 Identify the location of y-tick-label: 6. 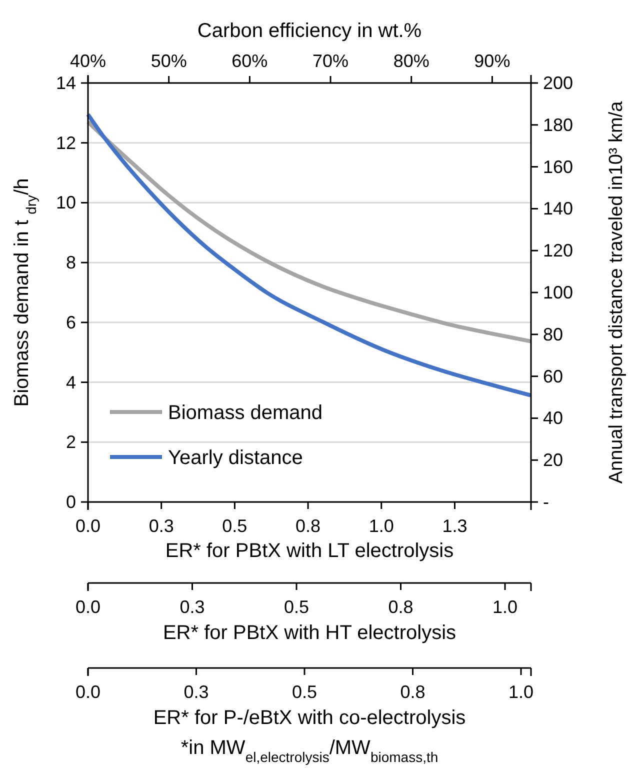
(71, 322).